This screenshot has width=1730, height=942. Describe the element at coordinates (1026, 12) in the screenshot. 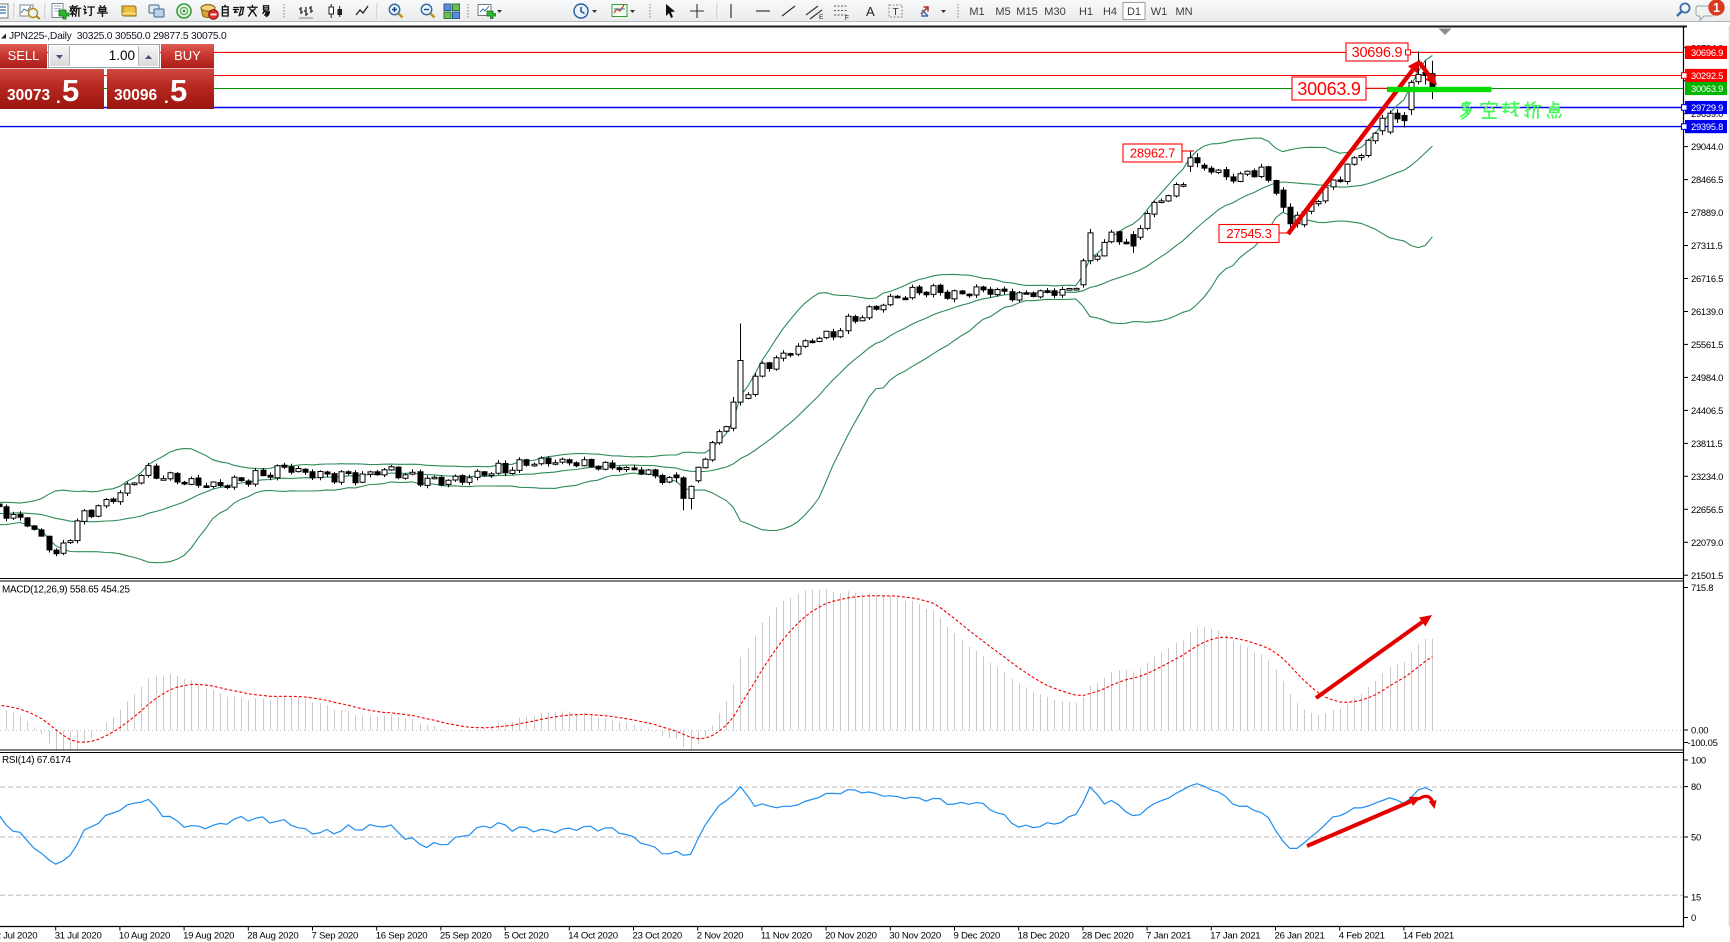

I see `svg-text: M15` at that location.